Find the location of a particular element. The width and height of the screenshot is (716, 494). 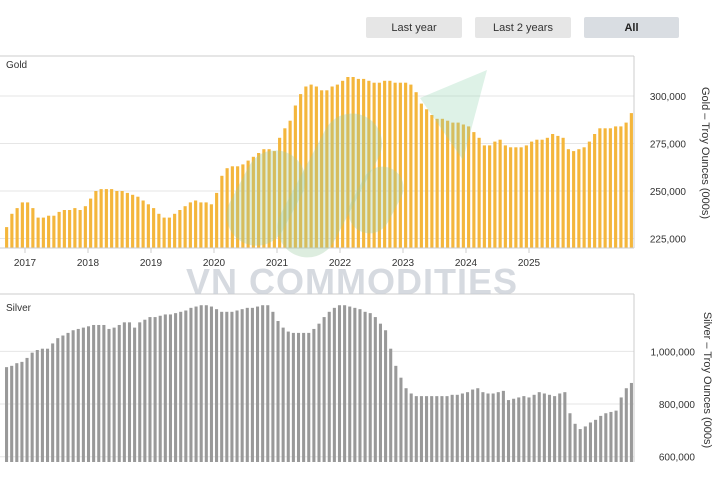

gold-x-tick-label: 2022 is located at coordinates (340, 263).